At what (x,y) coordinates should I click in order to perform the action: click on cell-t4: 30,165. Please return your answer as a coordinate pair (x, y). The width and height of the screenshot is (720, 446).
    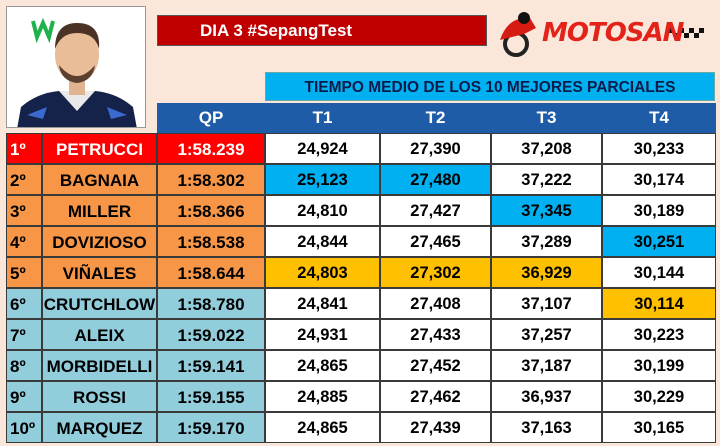
    Looking at the image, I should click on (659, 427).